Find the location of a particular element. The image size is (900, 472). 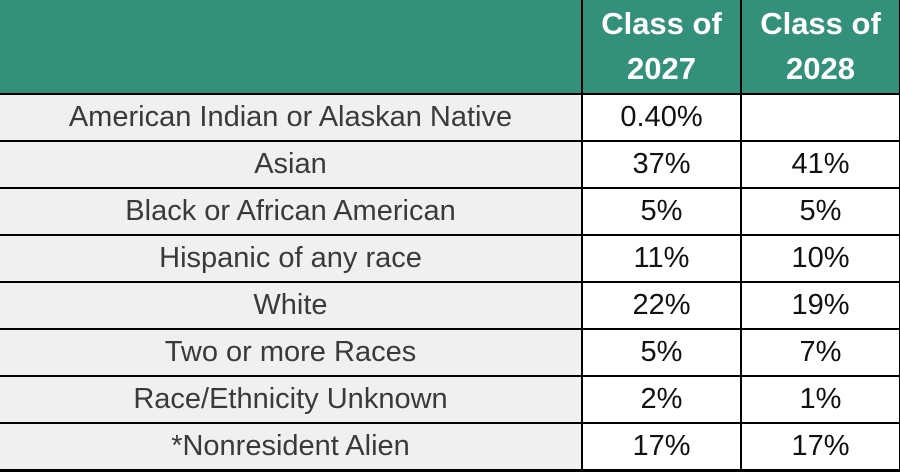

table-row: Black or African American 5% 5% is located at coordinates (450, 211).